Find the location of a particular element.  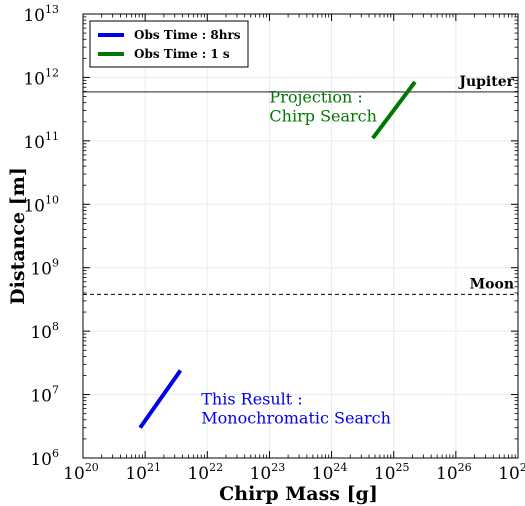

x-tick-label: 1024 is located at coordinates (330, 472).